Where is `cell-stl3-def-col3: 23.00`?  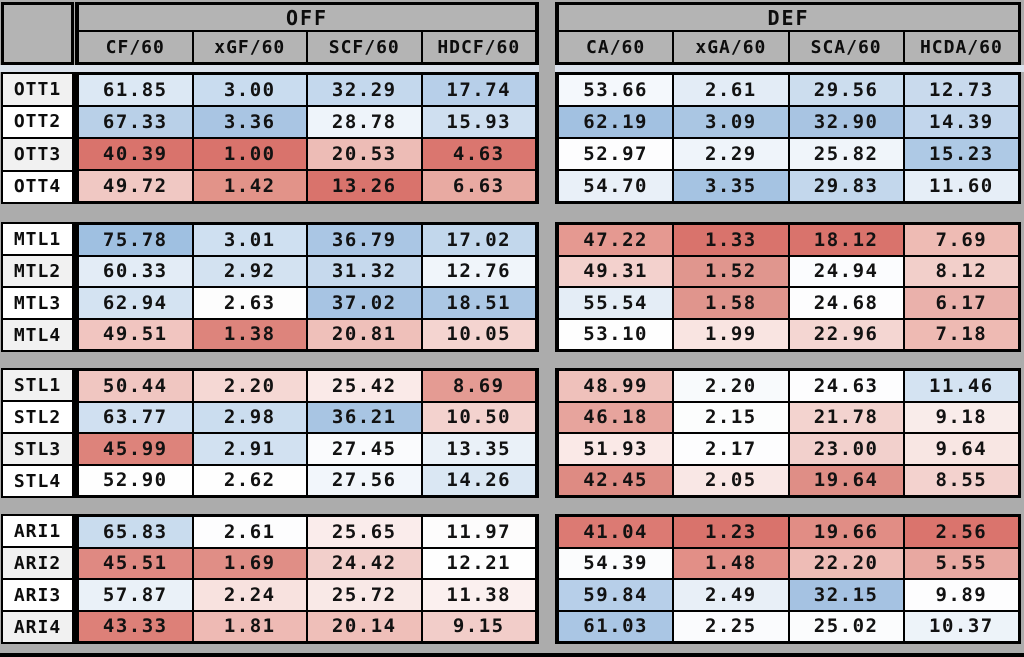 cell-stl3-def-col3: 23.00 is located at coordinates (846, 449).